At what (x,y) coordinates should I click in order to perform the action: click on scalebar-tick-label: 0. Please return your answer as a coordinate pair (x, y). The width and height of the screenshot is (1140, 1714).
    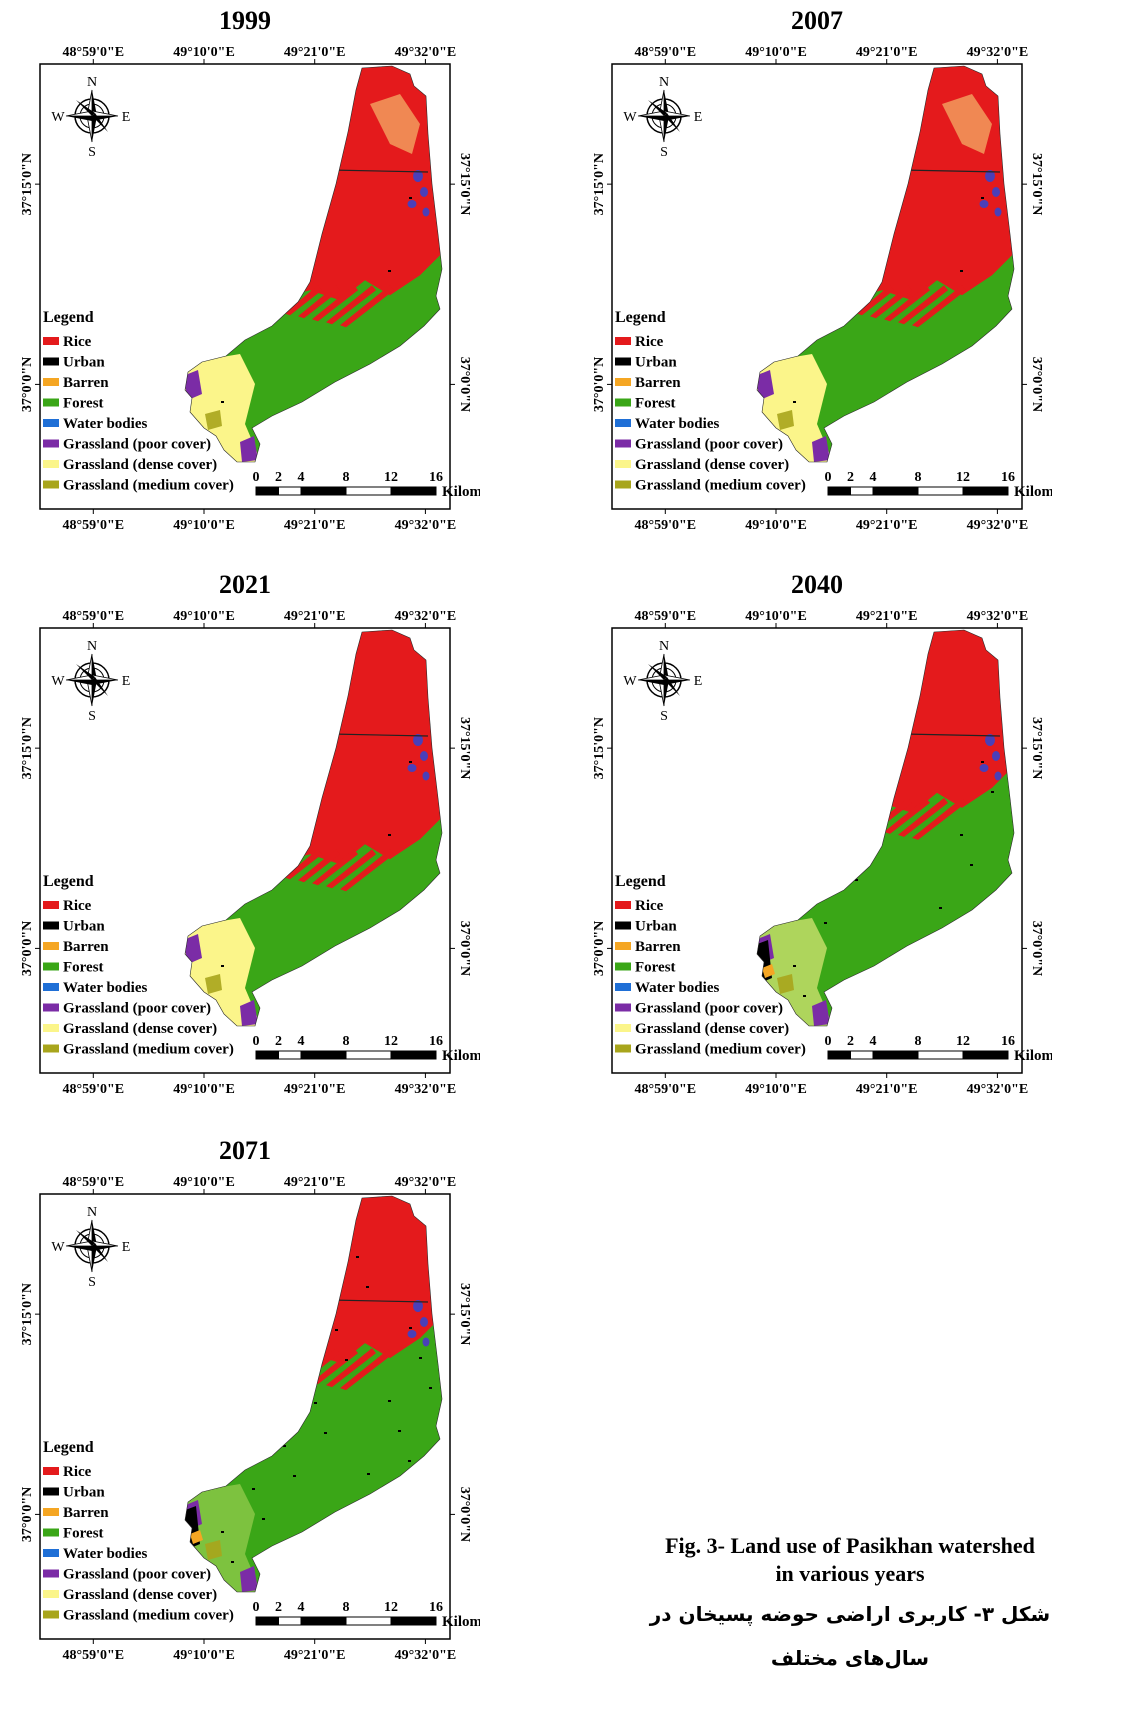
    Looking at the image, I should click on (256, 1041).